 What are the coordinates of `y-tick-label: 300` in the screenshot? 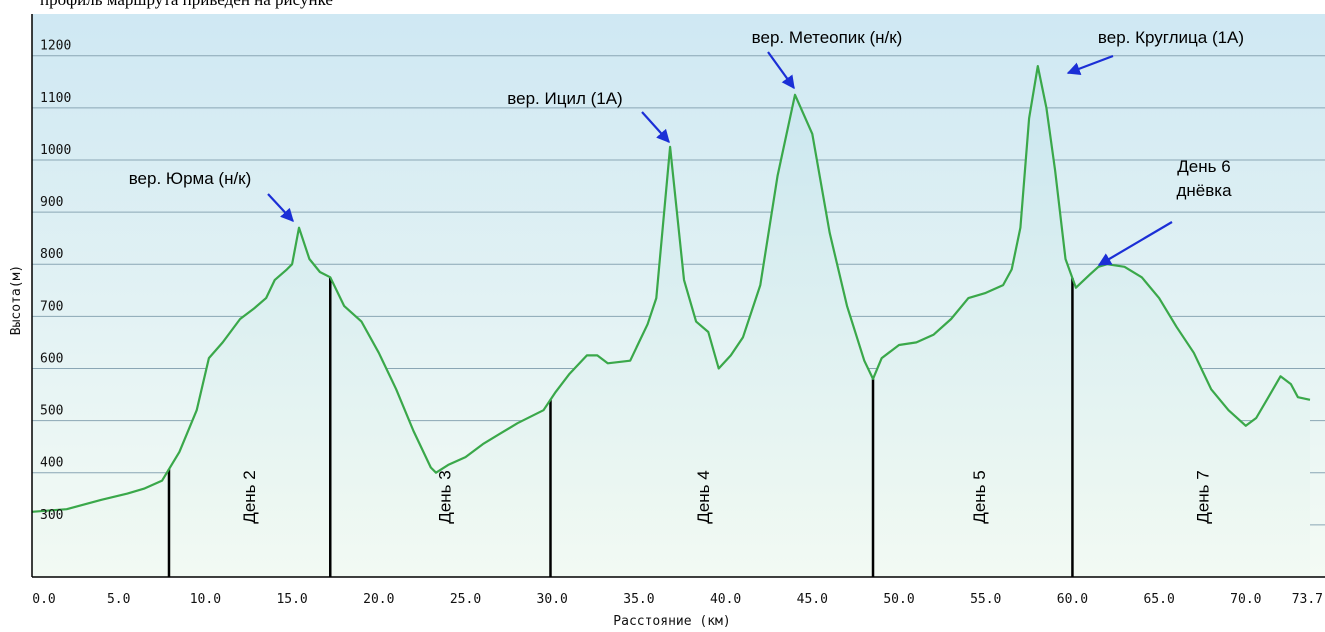 It's located at (51, 515).